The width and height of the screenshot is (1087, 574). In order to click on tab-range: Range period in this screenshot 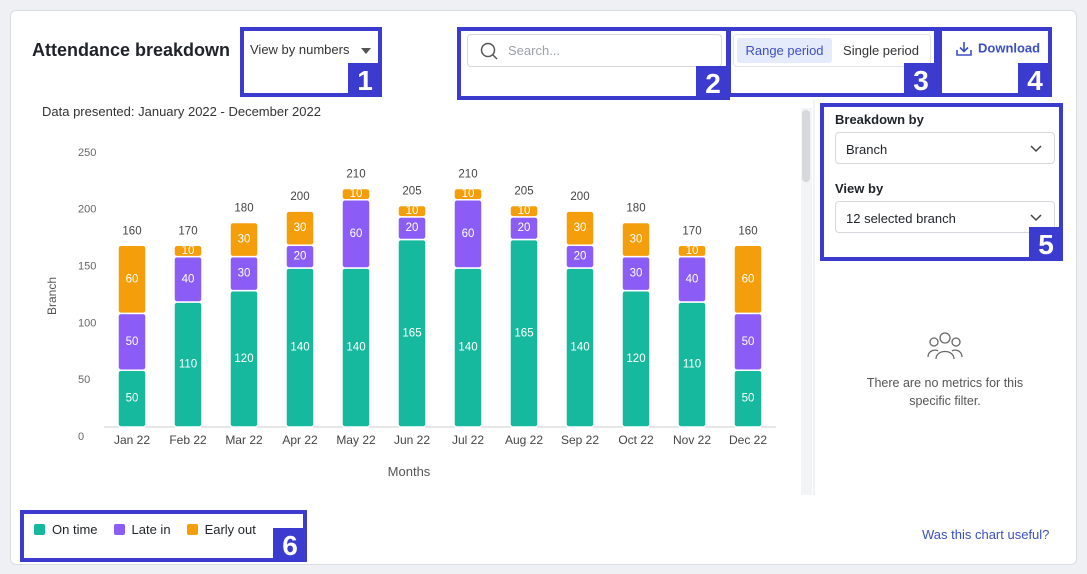, I will do `click(784, 50)`.